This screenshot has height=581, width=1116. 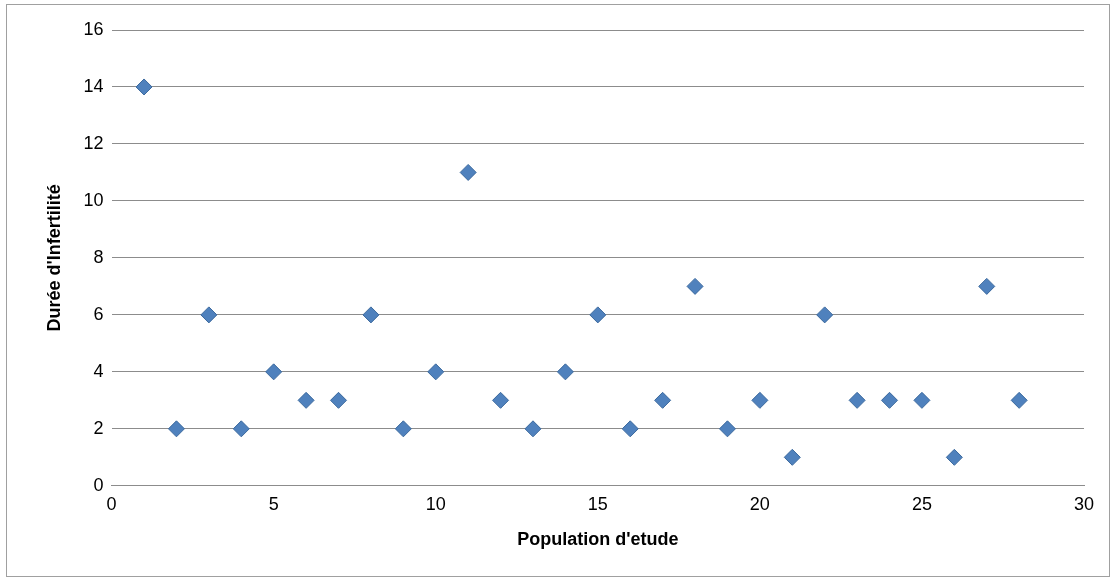 I want to click on x-tick-label: 15, so click(x=597, y=503).